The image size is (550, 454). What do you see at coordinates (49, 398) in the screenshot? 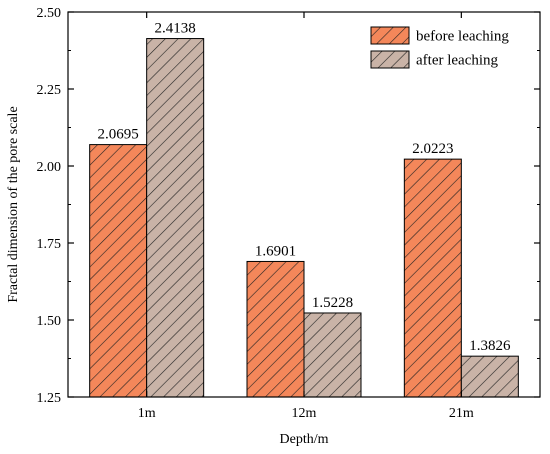
I see `y-tick-label: 1.25` at bounding box center [49, 398].